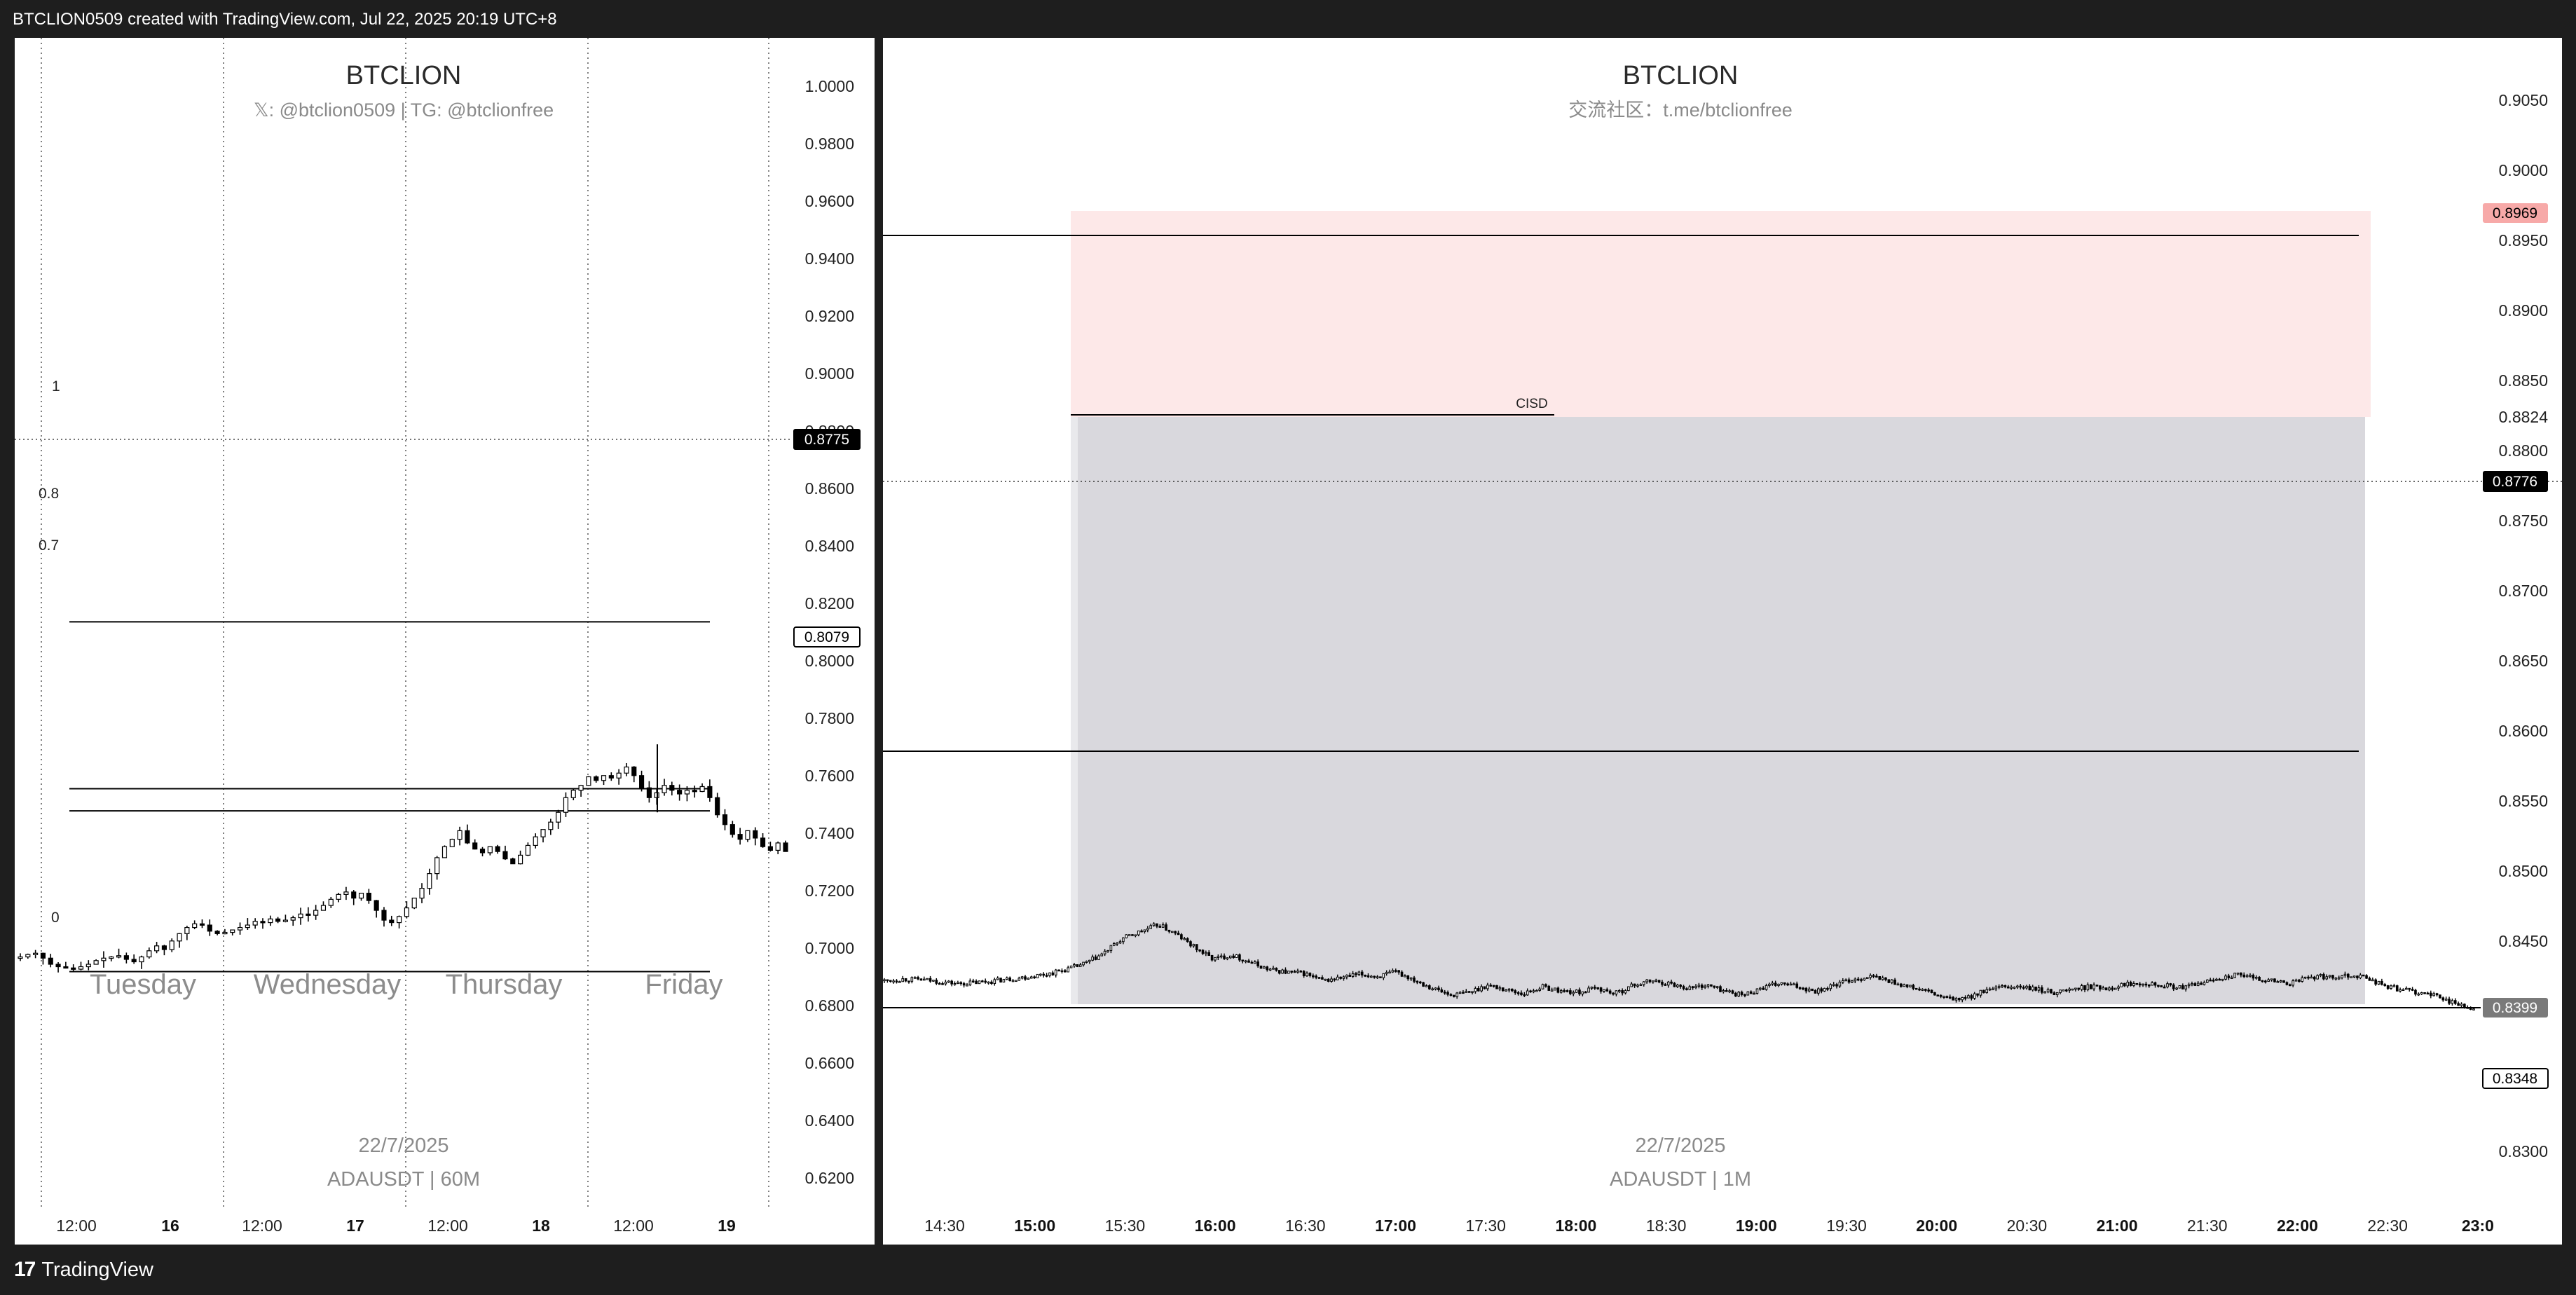 Image resolution: width=2576 pixels, height=1295 pixels. Describe the element at coordinates (1576, 1226) in the screenshot. I see `x-tick-label: 18:00` at that location.